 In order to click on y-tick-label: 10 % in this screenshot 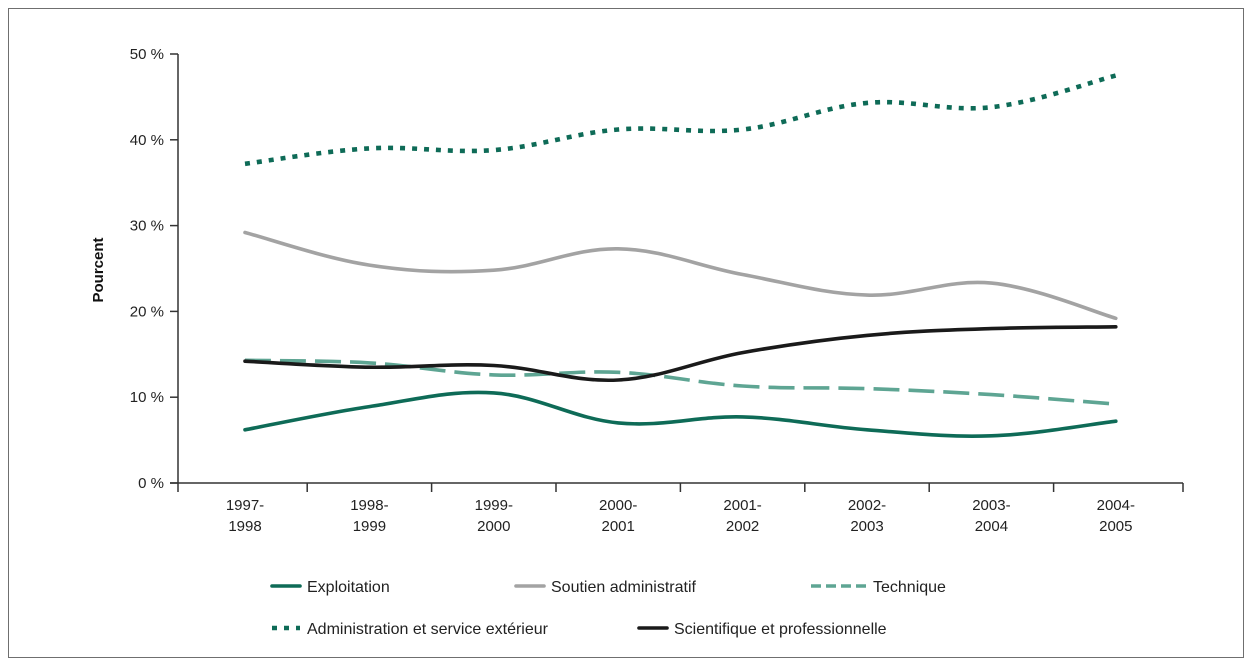, I will do `click(147, 397)`.